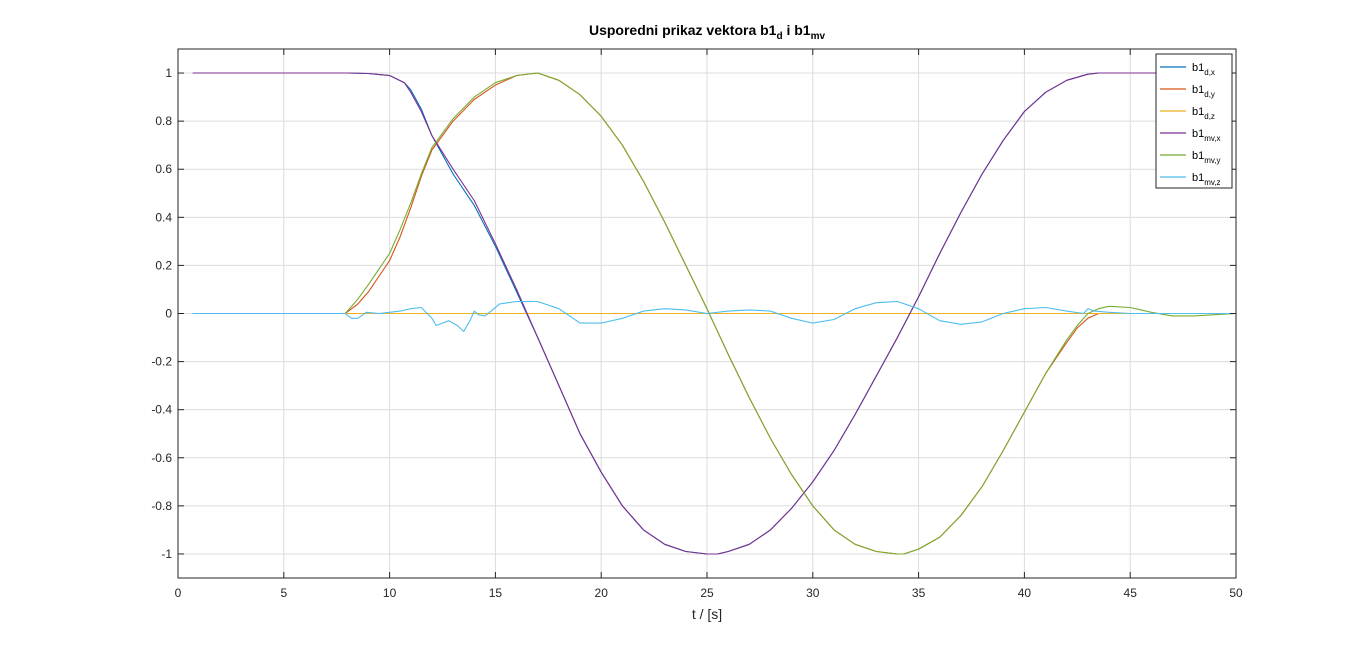  Describe the element at coordinates (390, 593) in the screenshot. I see `x-tick-label: 10` at that location.